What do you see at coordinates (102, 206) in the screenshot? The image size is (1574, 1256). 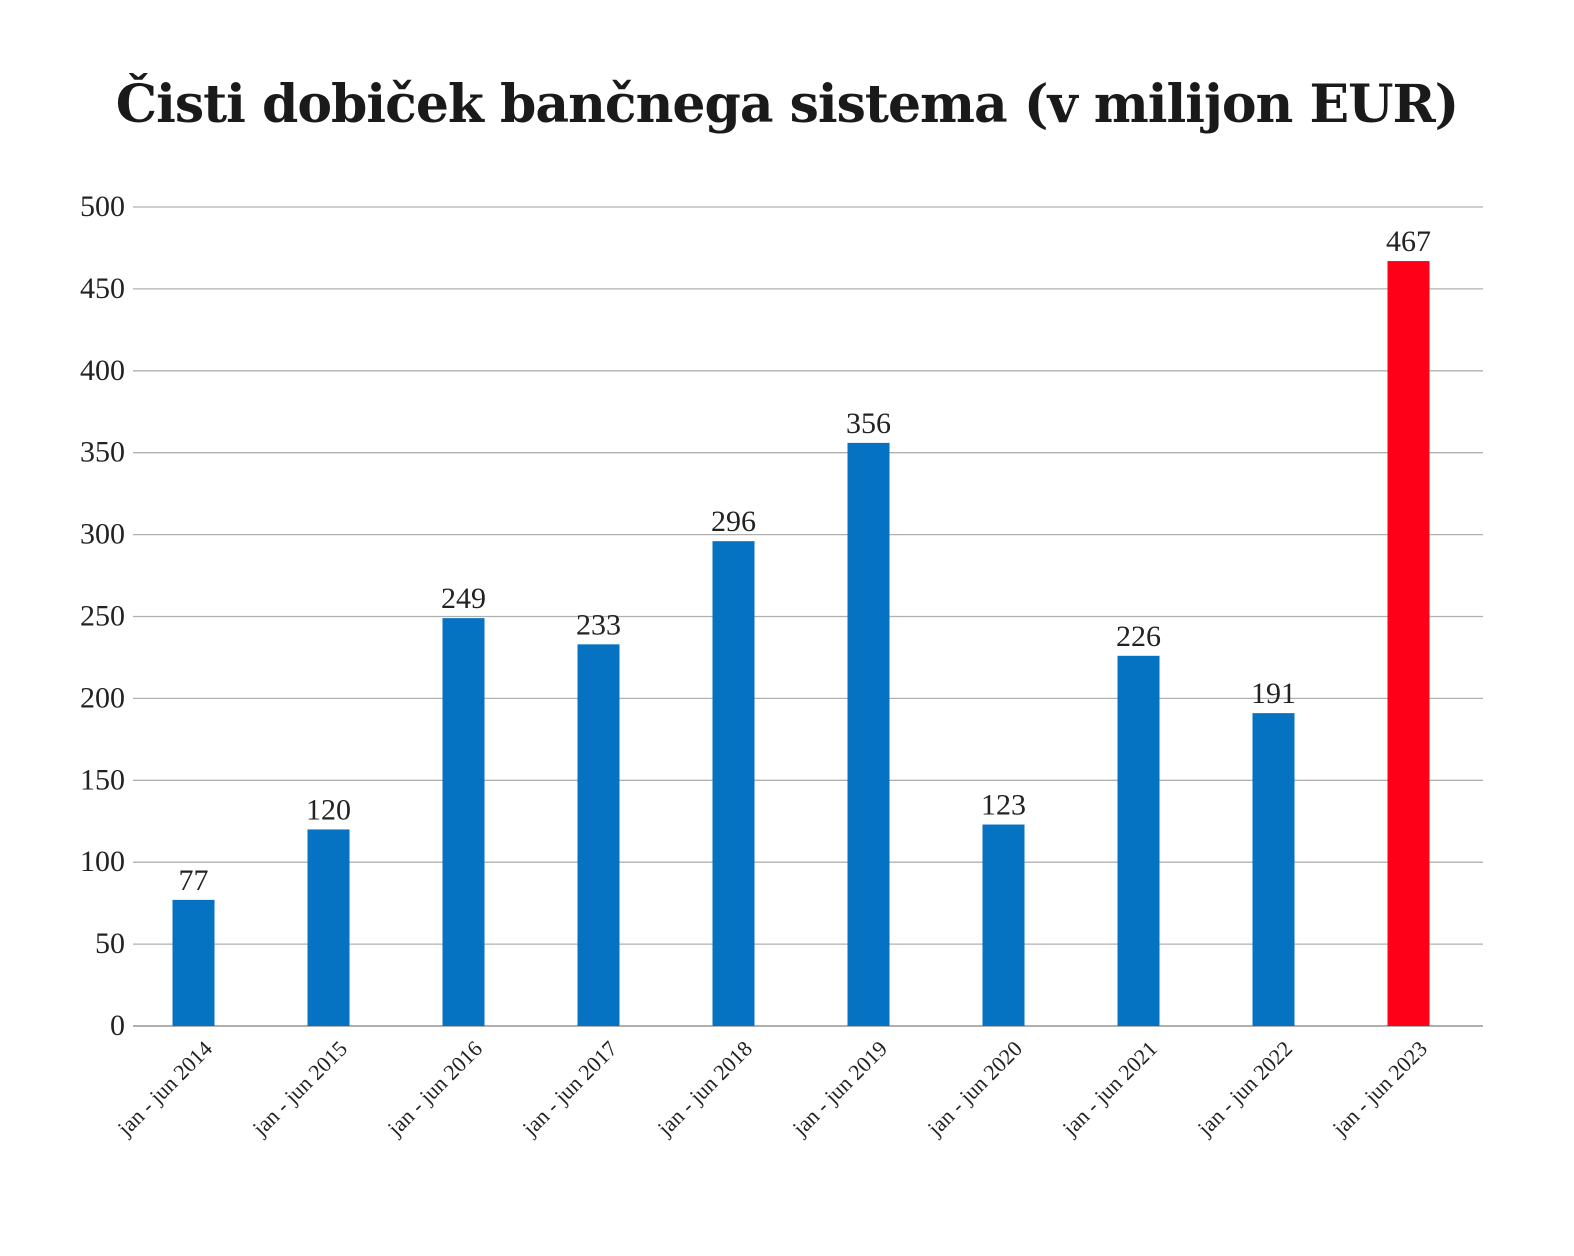 I see `y-tick-label: 500` at bounding box center [102, 206].